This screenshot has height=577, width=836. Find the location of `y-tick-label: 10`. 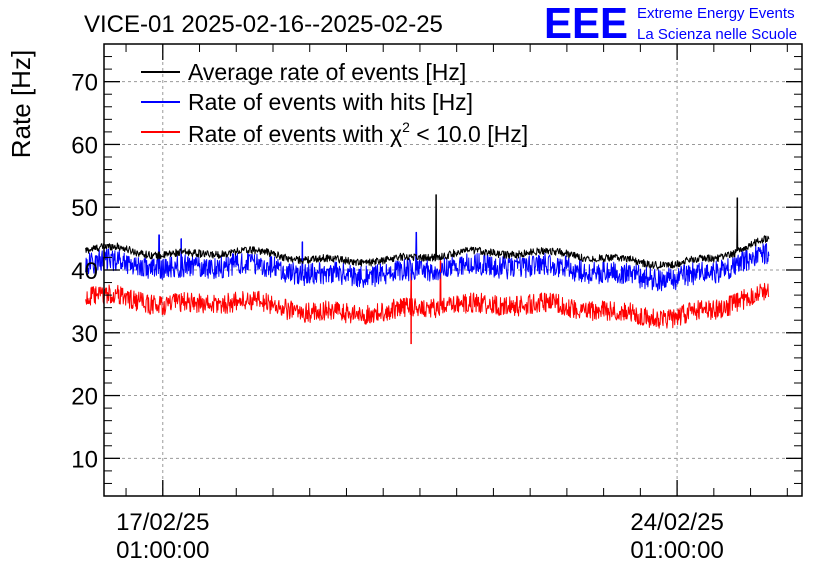

y-tick-label: 10 is located at coordinates (84, 459).